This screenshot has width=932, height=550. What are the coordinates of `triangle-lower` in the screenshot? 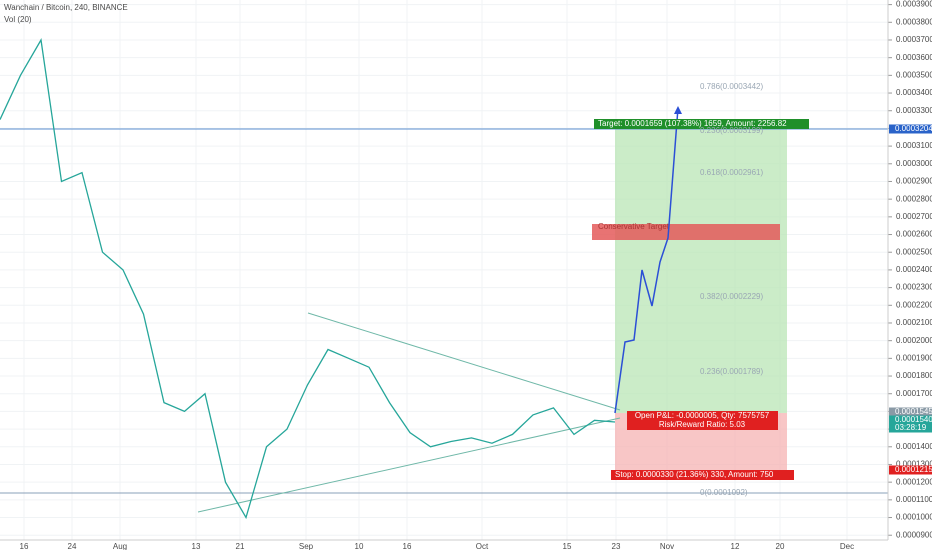 It's located at (409, 465).